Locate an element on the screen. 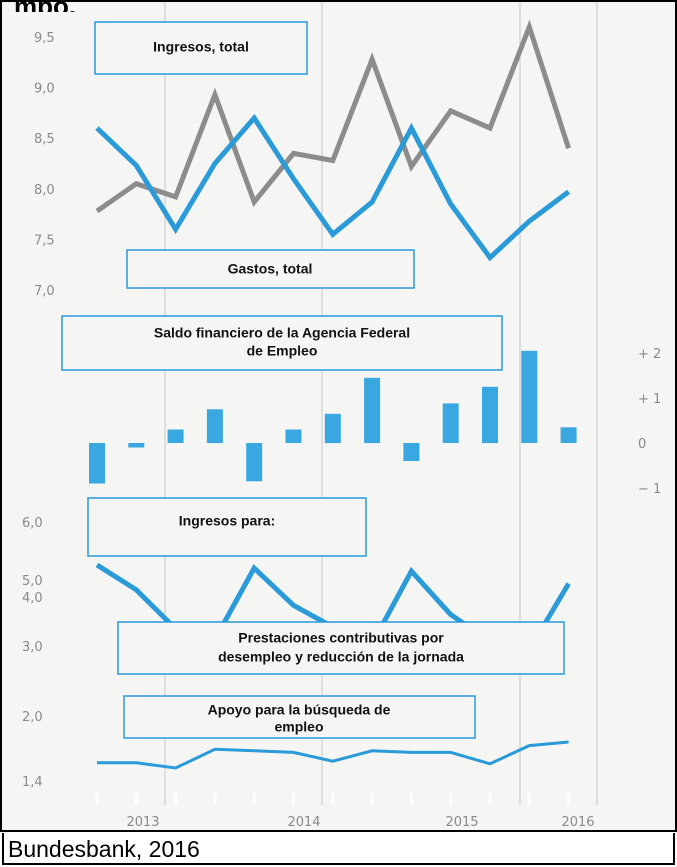 This screenshot has height=867, width=677. legend-box-ingresos-para: Ingresos para: is located at coordinates (227, 527).